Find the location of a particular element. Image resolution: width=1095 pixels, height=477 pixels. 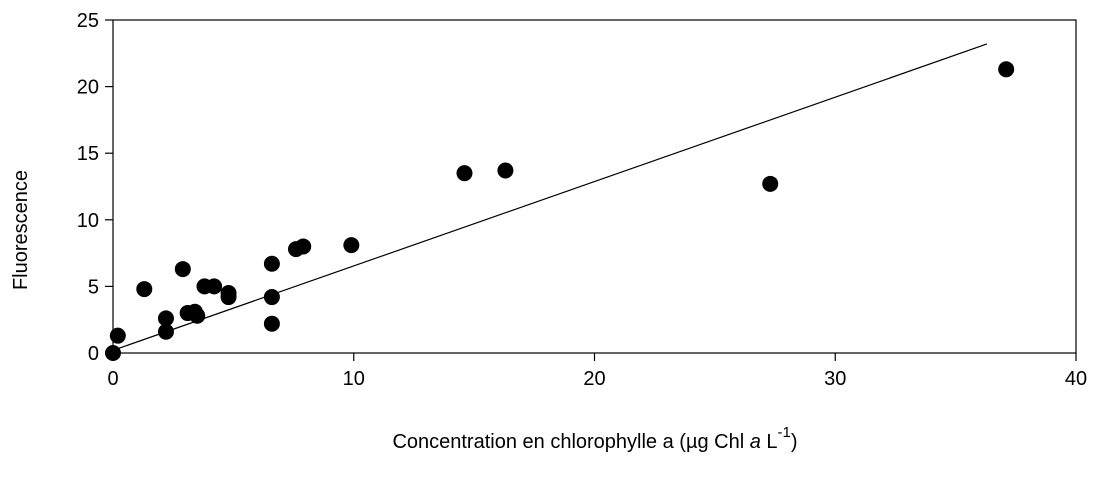

y-tick-label: 15 is located at coordinates (88, 154).